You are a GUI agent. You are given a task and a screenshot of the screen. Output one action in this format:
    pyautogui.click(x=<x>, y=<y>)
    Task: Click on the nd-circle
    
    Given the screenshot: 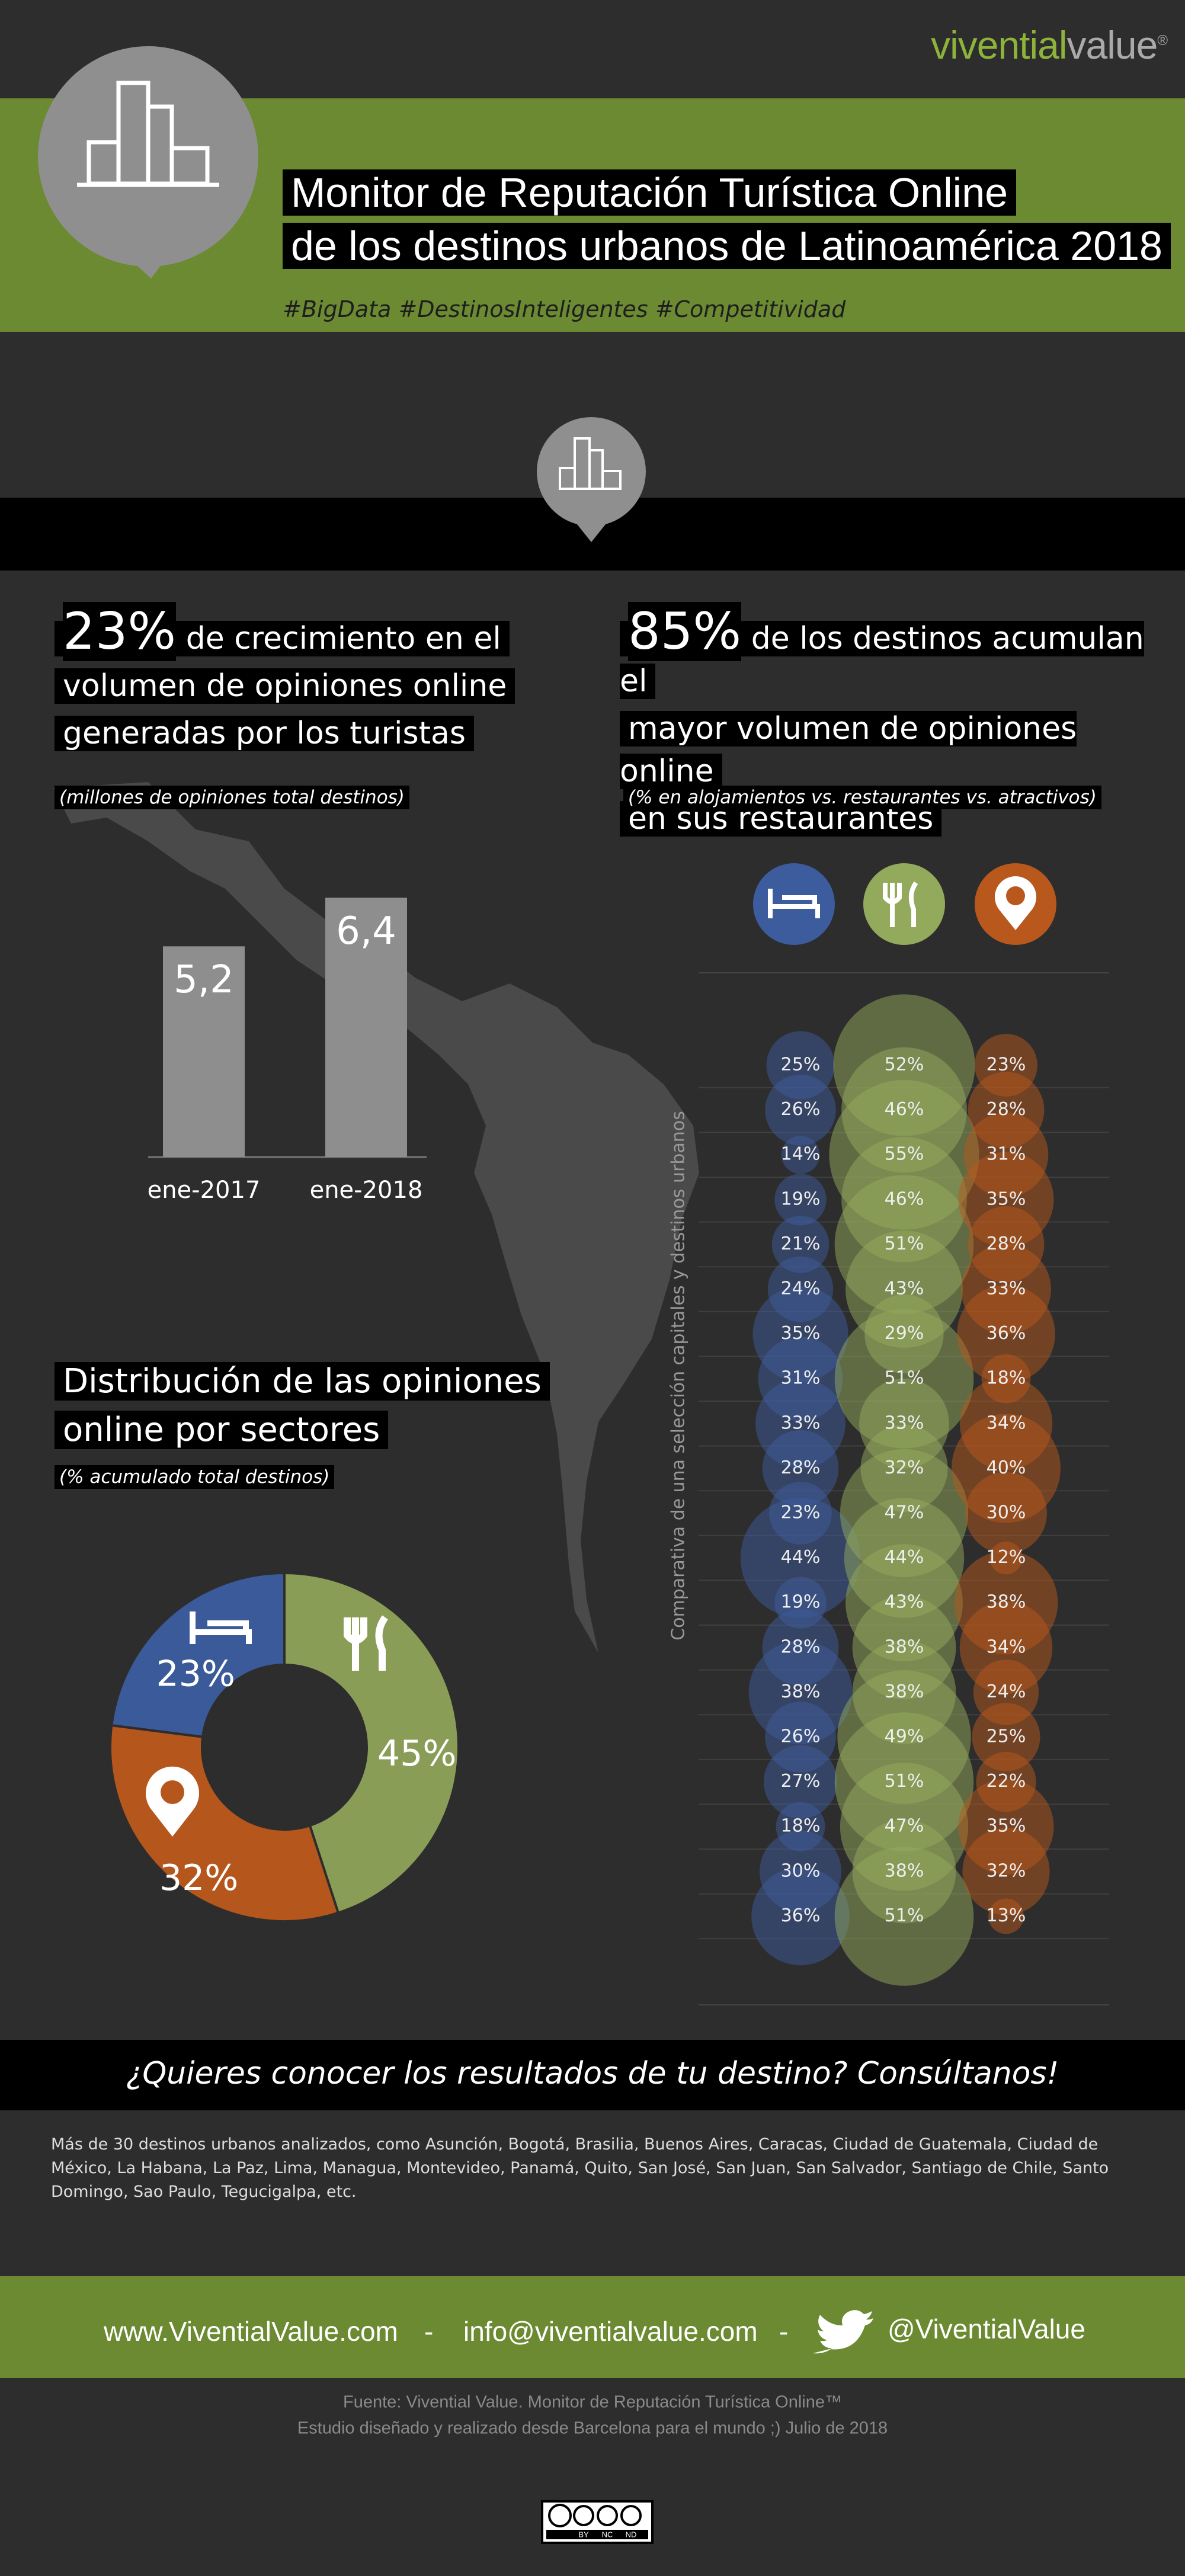 What is the action you would take?
    pyautogui.click(x=631, y=2515)
    